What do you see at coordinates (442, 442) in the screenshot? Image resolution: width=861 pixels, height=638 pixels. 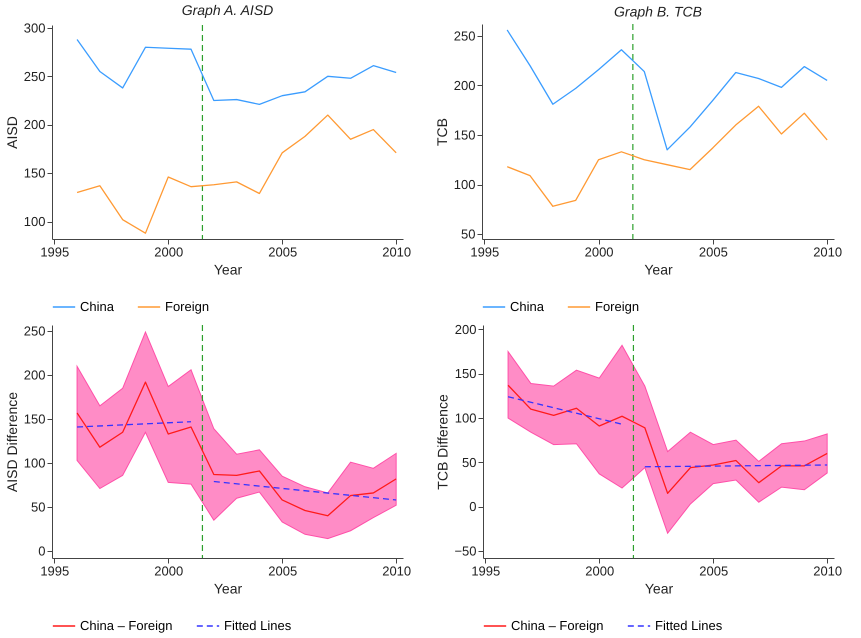 I see `y-axis-title: TCB Difference` at bounding box center [442, 442].